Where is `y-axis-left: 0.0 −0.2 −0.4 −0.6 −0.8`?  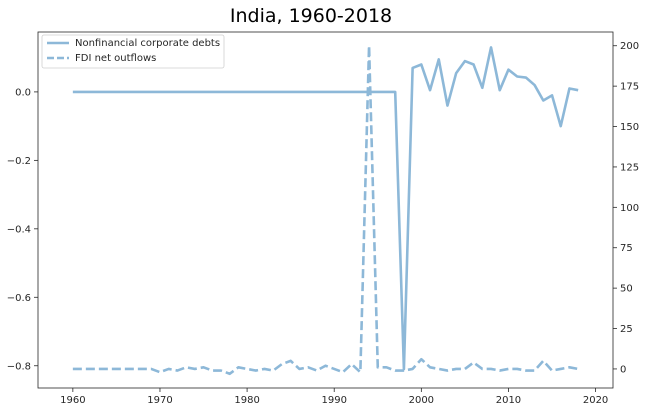 y-axis-left: 0.0 −0.2 −0.4 −0.6 −0.8 is located at coordinates (22, 229).